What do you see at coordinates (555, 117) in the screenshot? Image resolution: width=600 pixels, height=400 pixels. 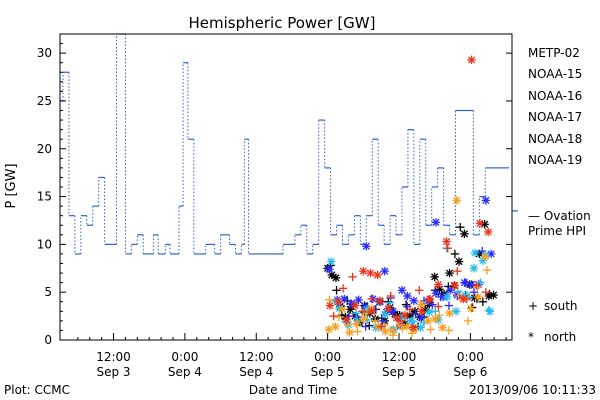 I see `legend-noaa-17: NOAA-17` at bounding box center [555, 117].